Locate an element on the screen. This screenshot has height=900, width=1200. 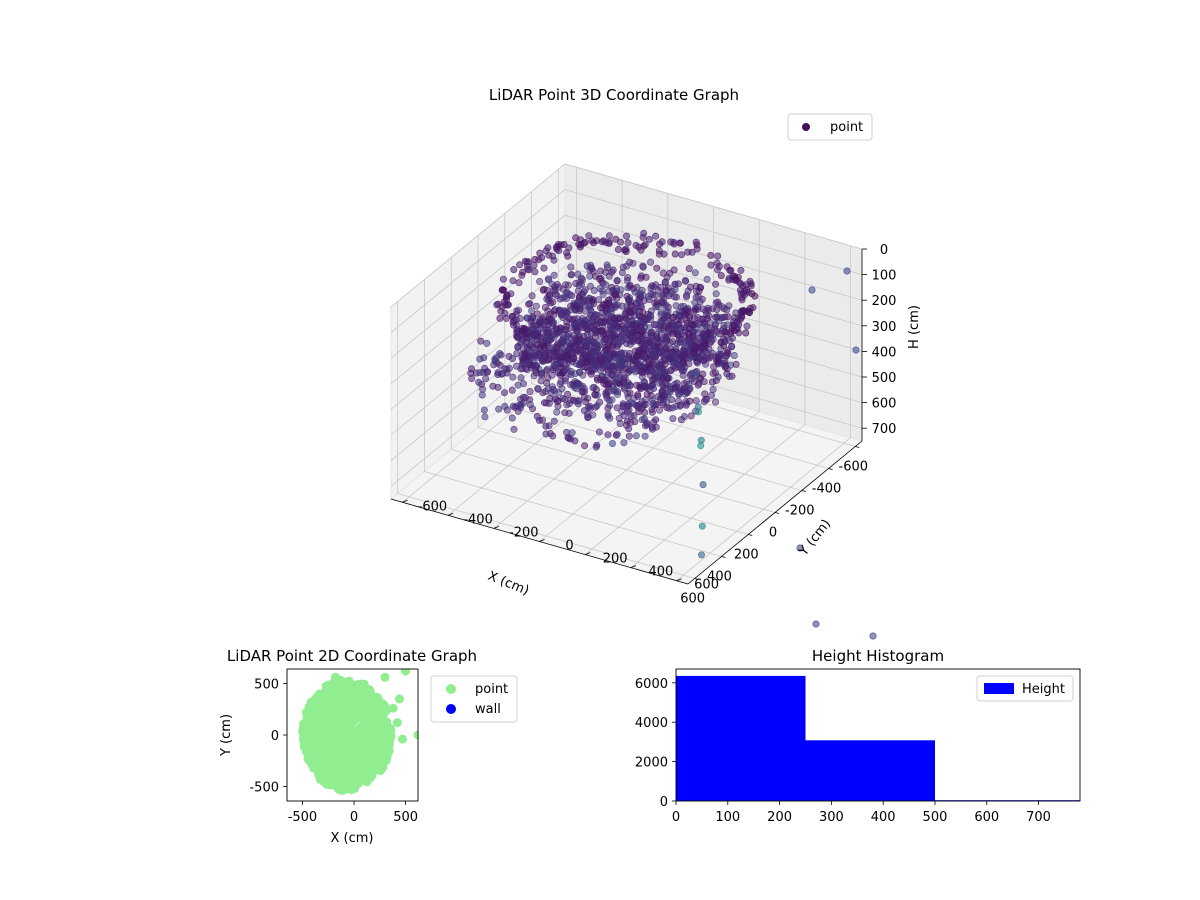
legend-3d: point is located at coordinates (830, 127).